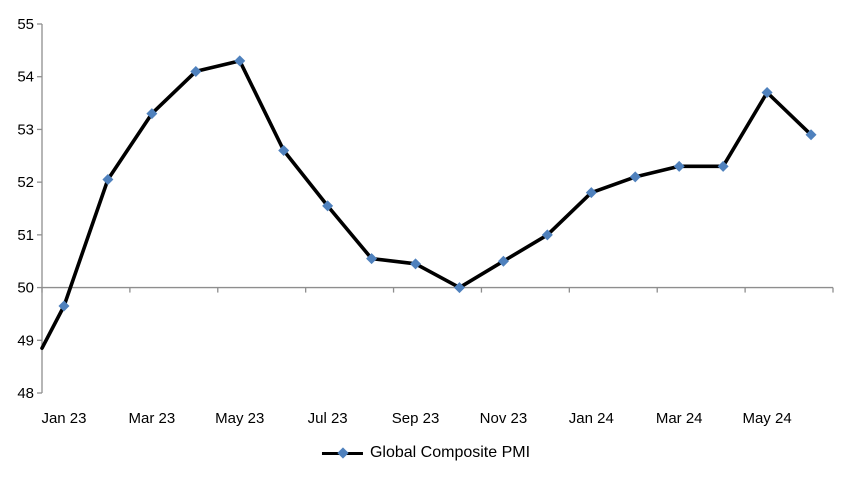  What do you see at coordinates (25, 129) in the screenshot?
I see `y-tick-label: 53` at bounding box center [25, 129].